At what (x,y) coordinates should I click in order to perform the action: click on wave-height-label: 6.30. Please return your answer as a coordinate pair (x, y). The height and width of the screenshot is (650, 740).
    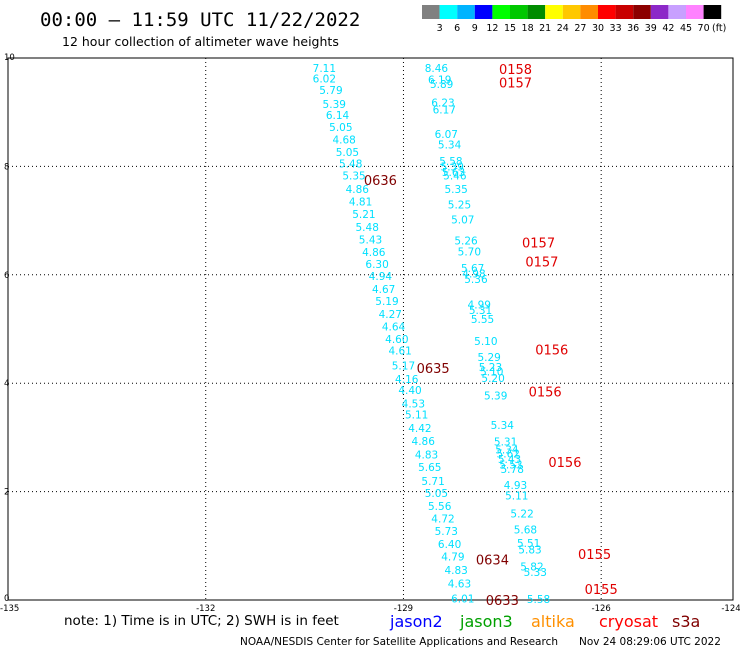
    Looking at the image, I should click on (376, 265).